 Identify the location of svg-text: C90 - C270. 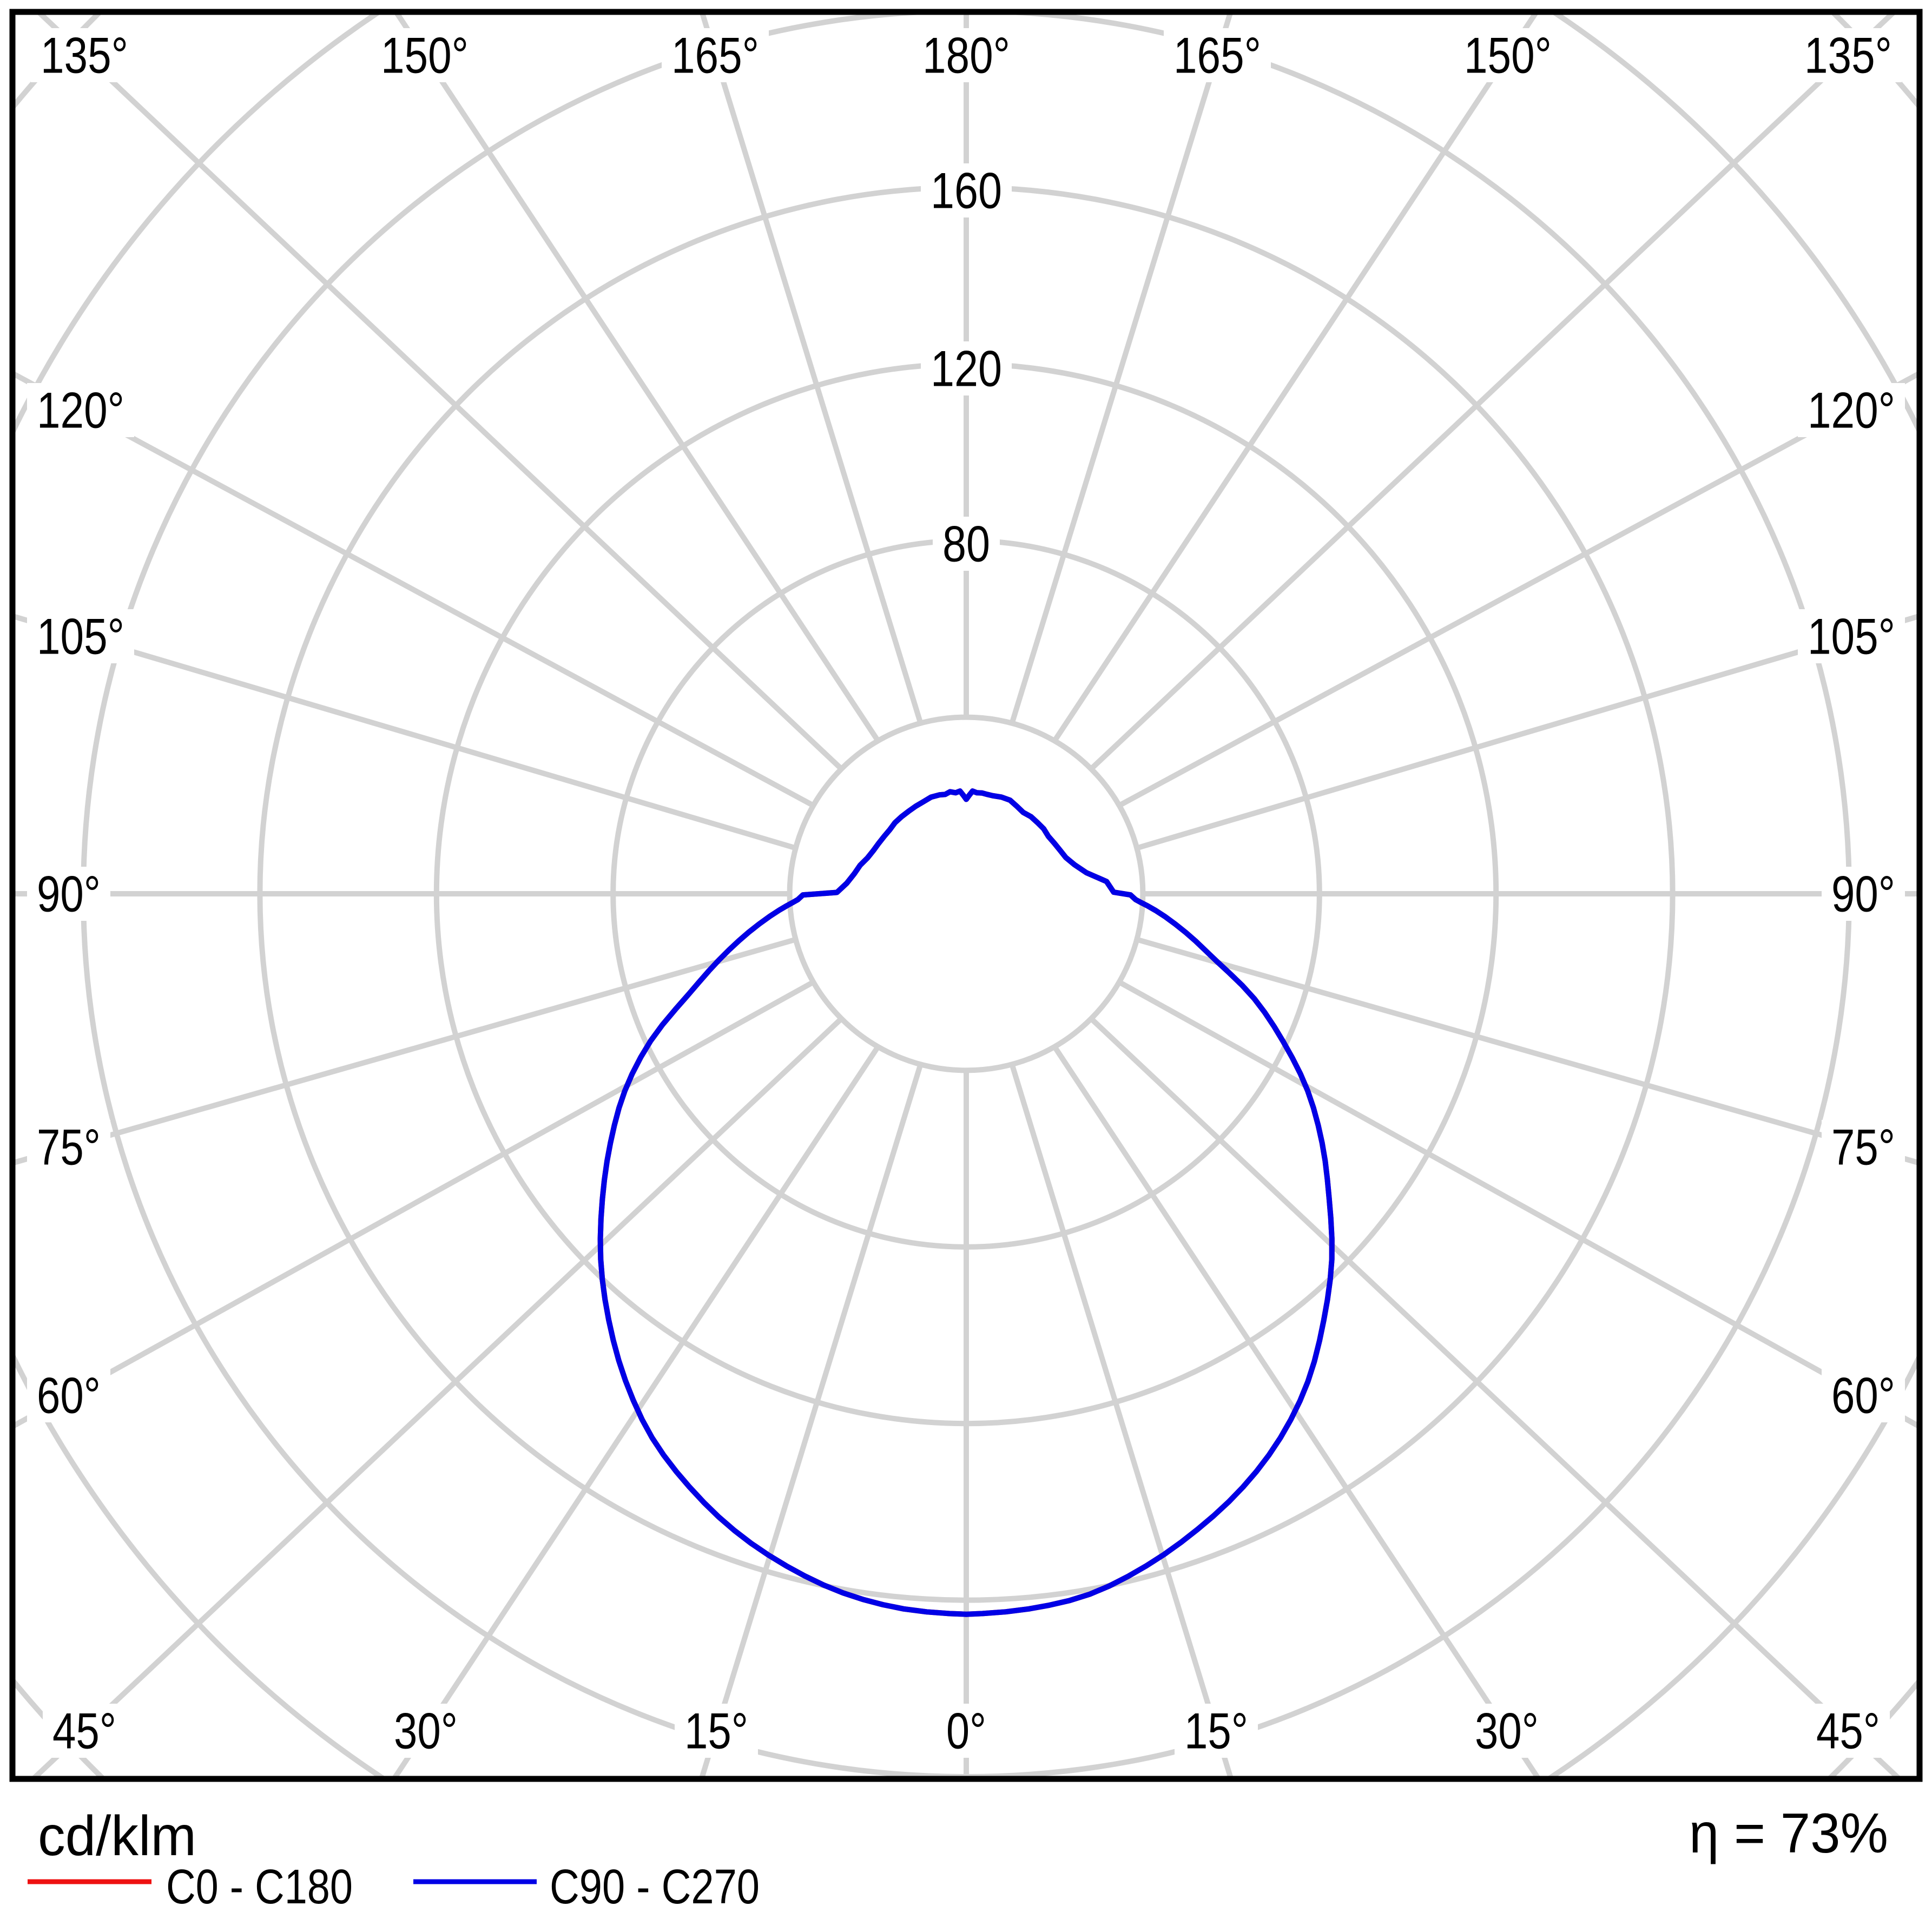
(655, 1887).